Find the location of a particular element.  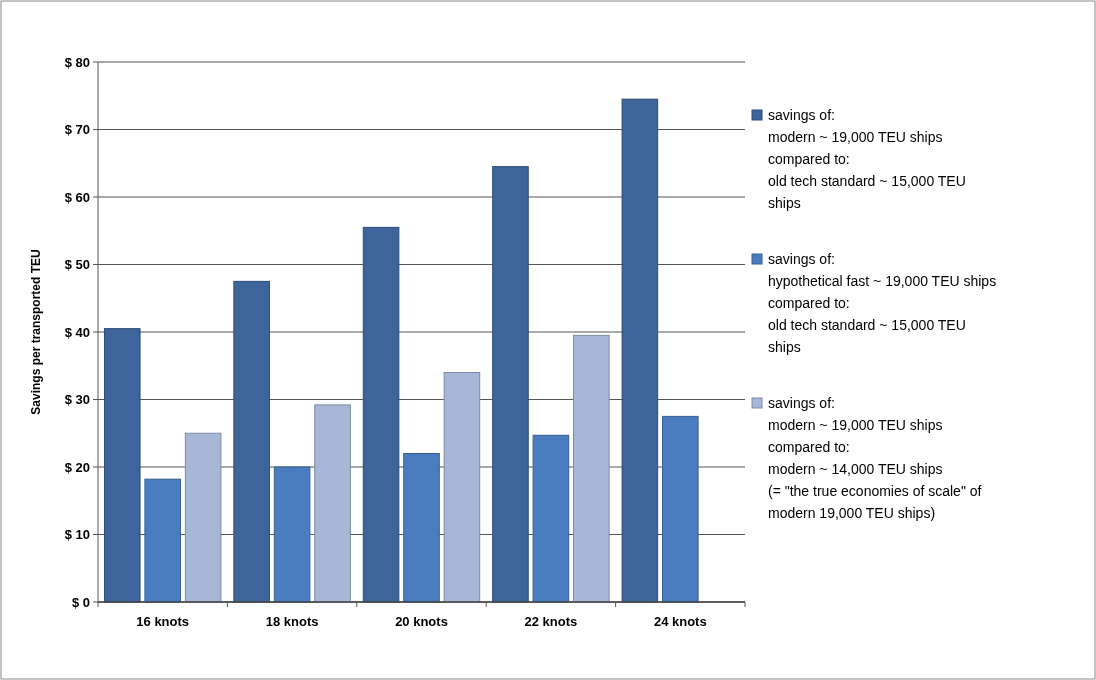

y-tick-label: $ 30 is located at coordinates (77, 400).